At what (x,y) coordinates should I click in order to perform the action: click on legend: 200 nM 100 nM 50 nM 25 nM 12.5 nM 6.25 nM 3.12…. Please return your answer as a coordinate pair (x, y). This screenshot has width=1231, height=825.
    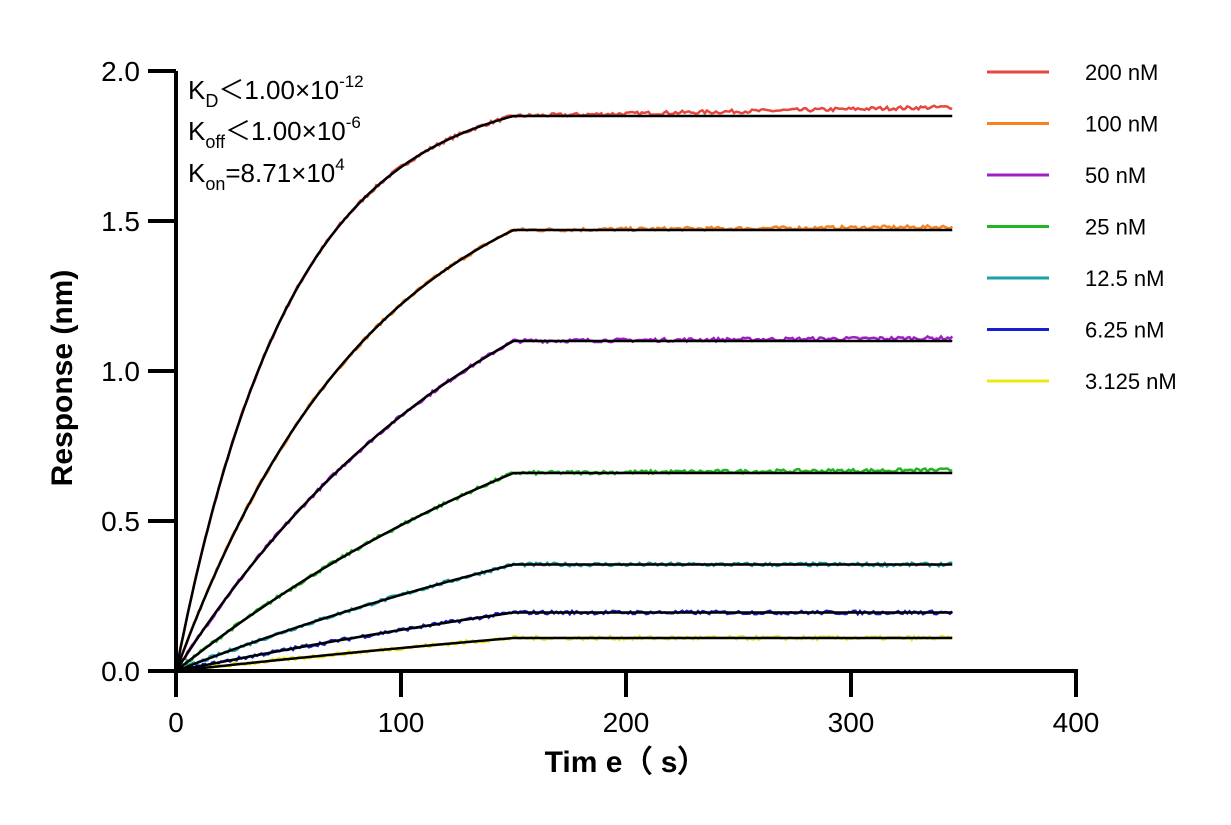
    Looking at the image, I should click on (1082, 227).